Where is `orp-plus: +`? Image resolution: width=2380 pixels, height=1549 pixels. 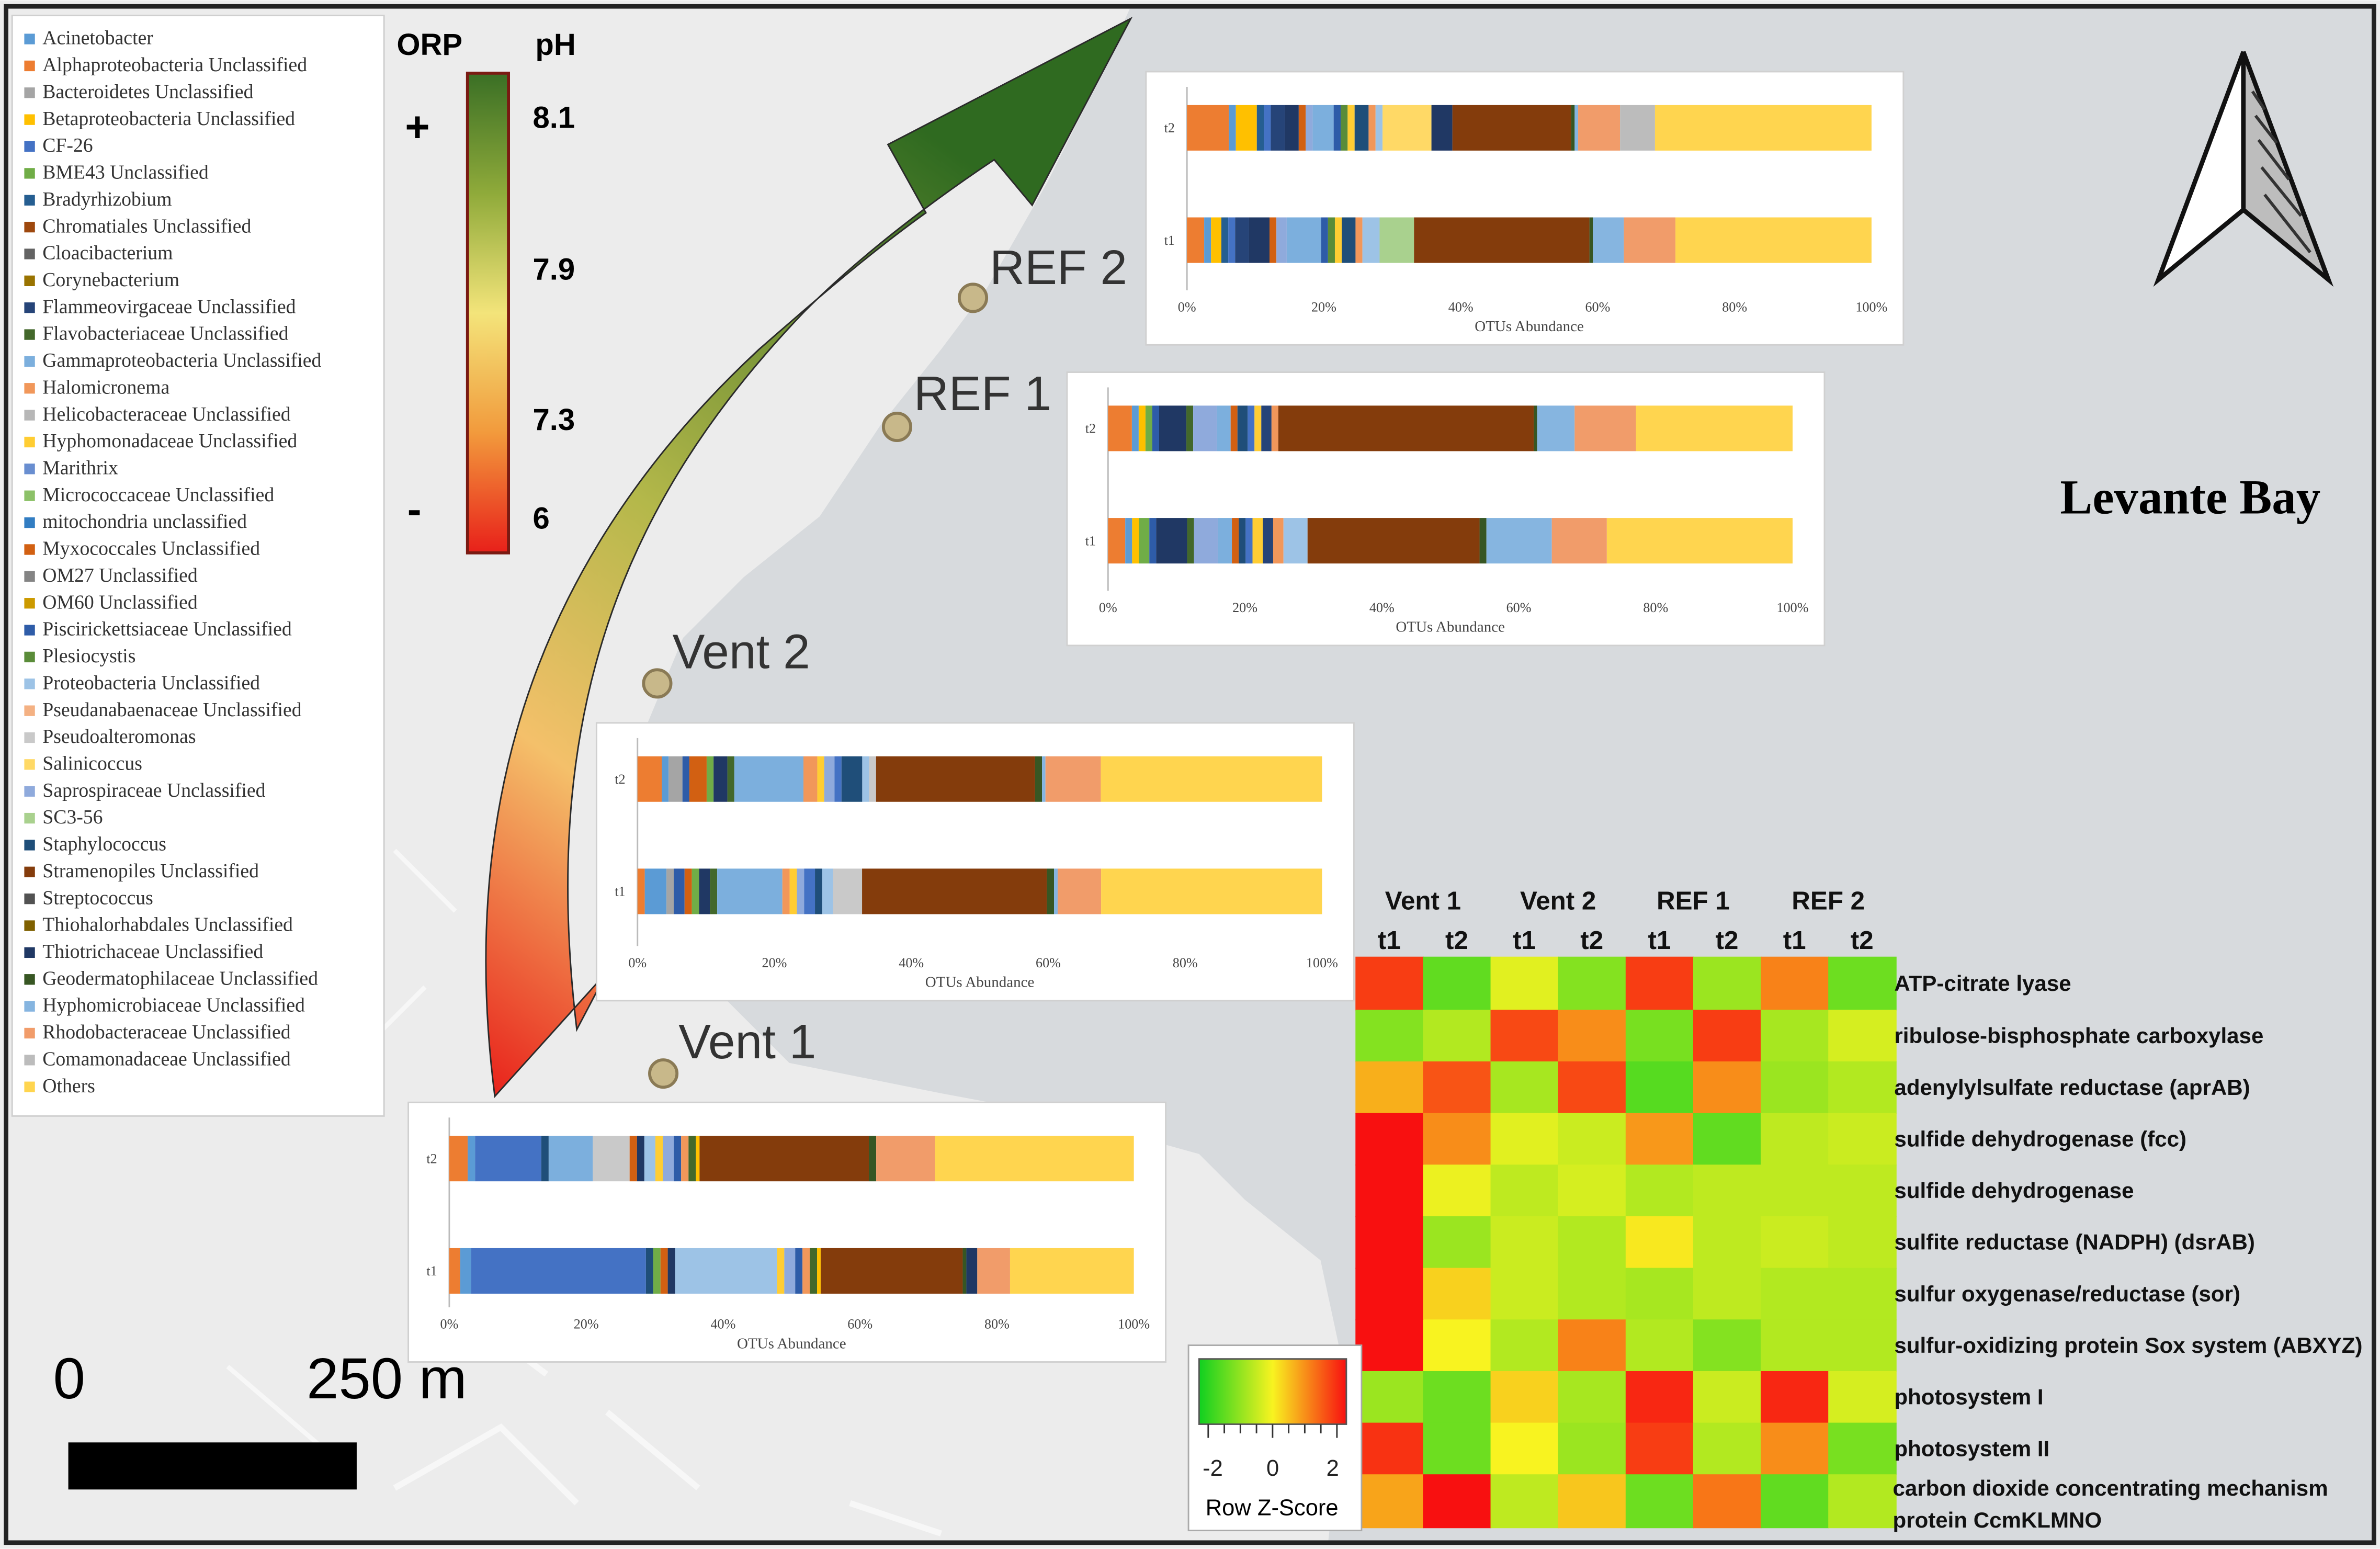
orp-plus: + is located at coordinates (417, 127).